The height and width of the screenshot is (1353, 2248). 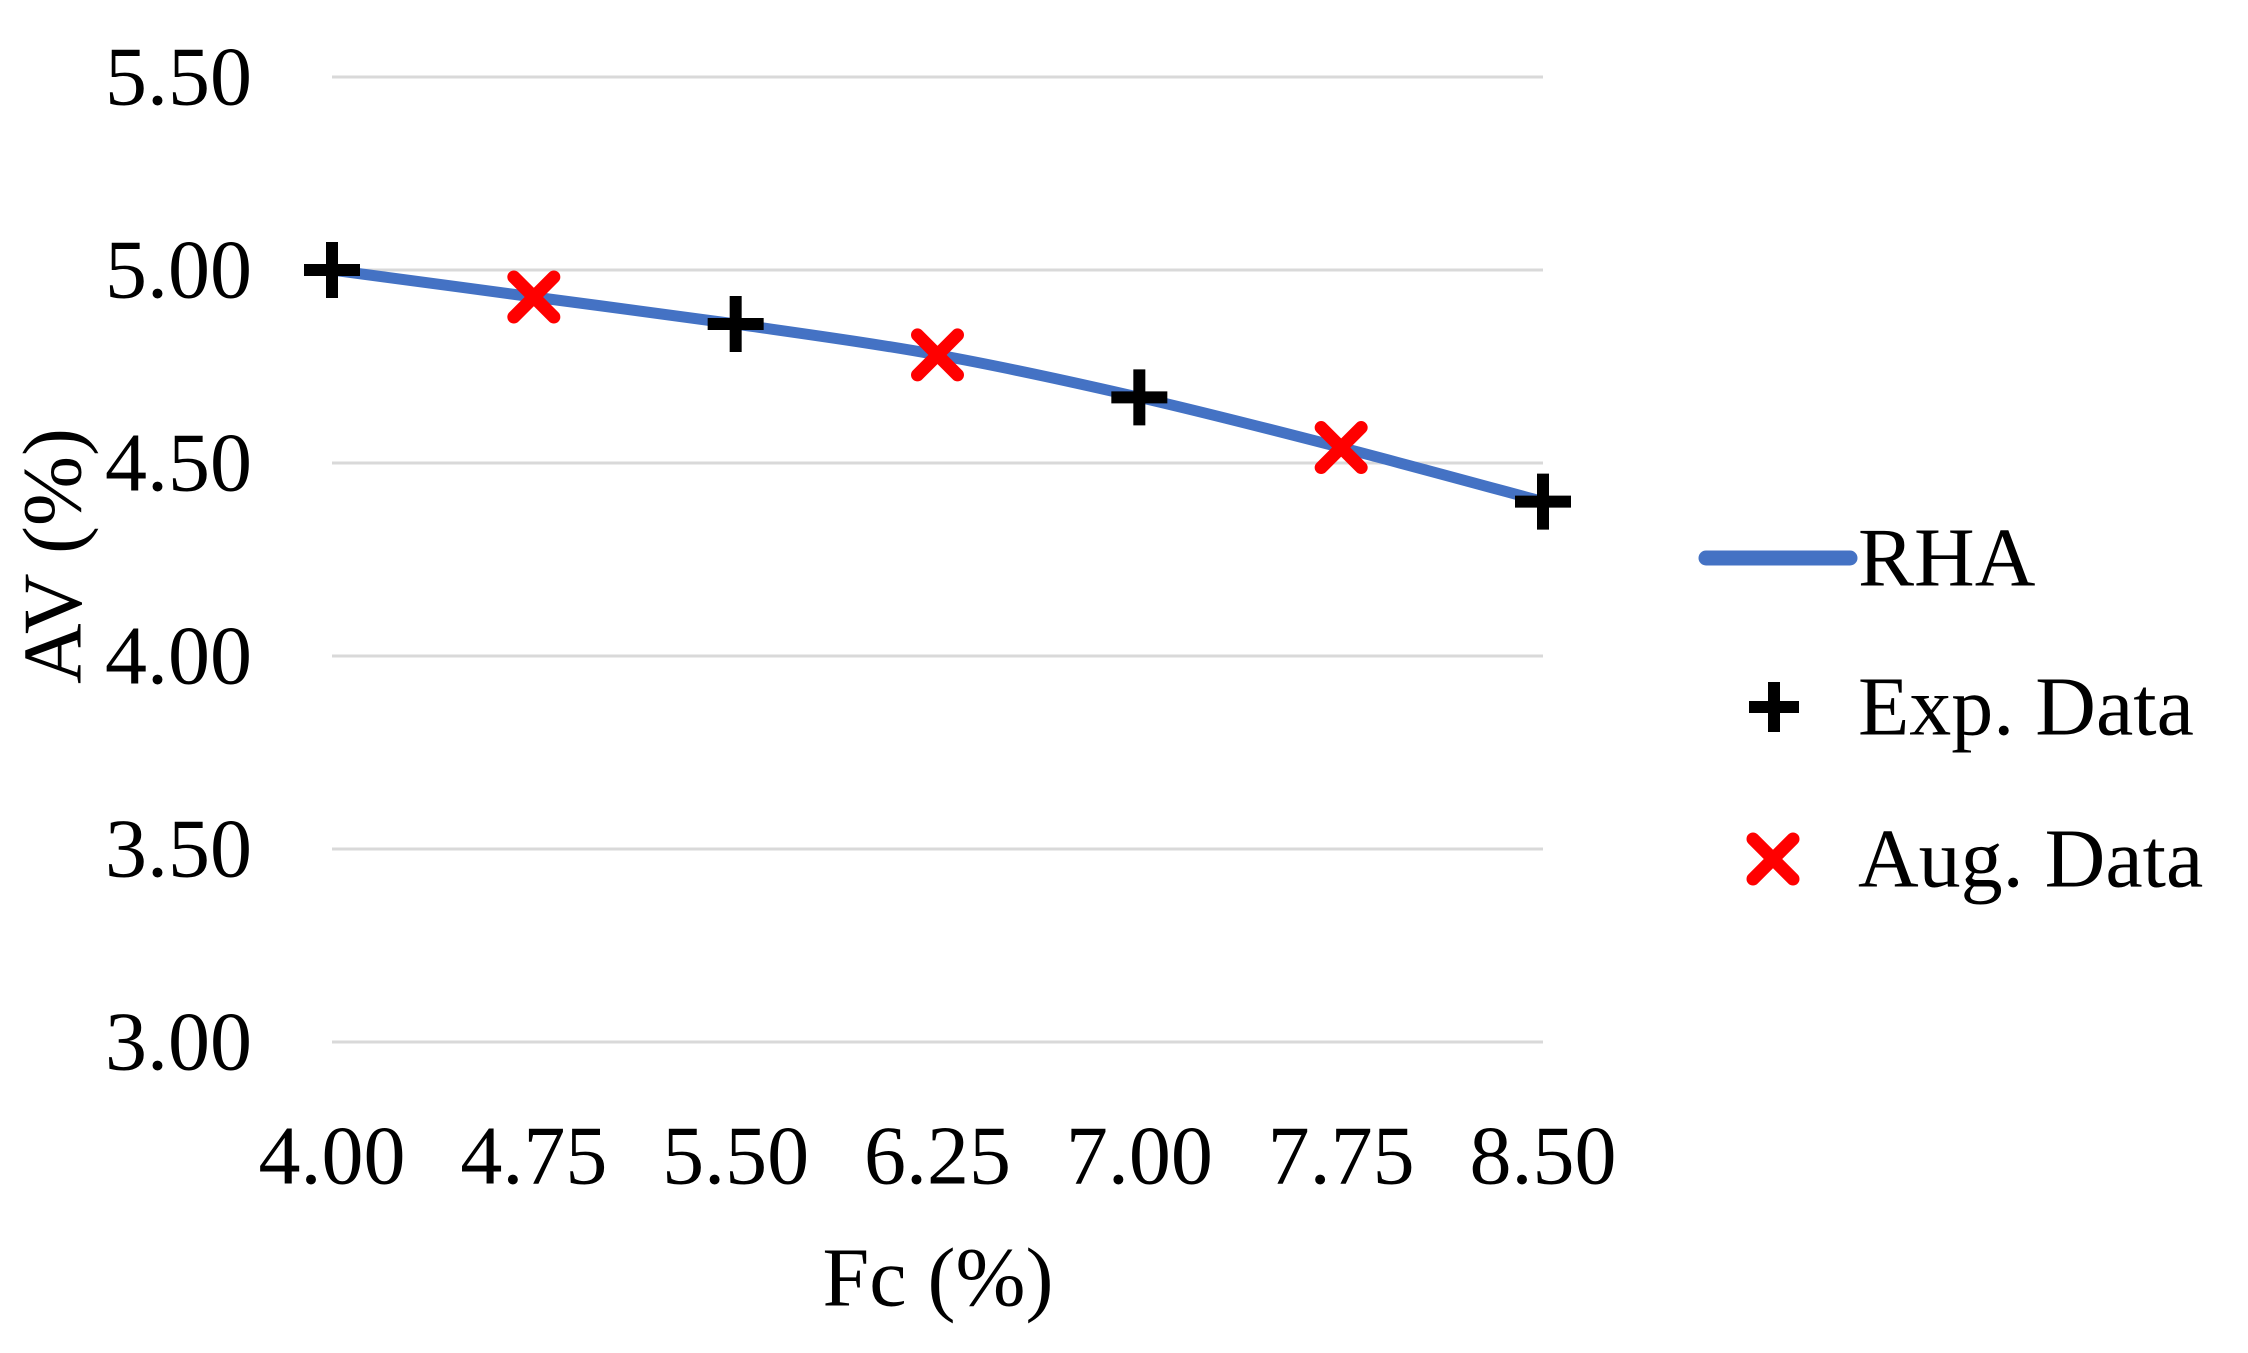 What do you see at coordinates (937, 1156) in the screenshot?
I see `x-tick-label: 6.25` at bounding box center [937, 1156].